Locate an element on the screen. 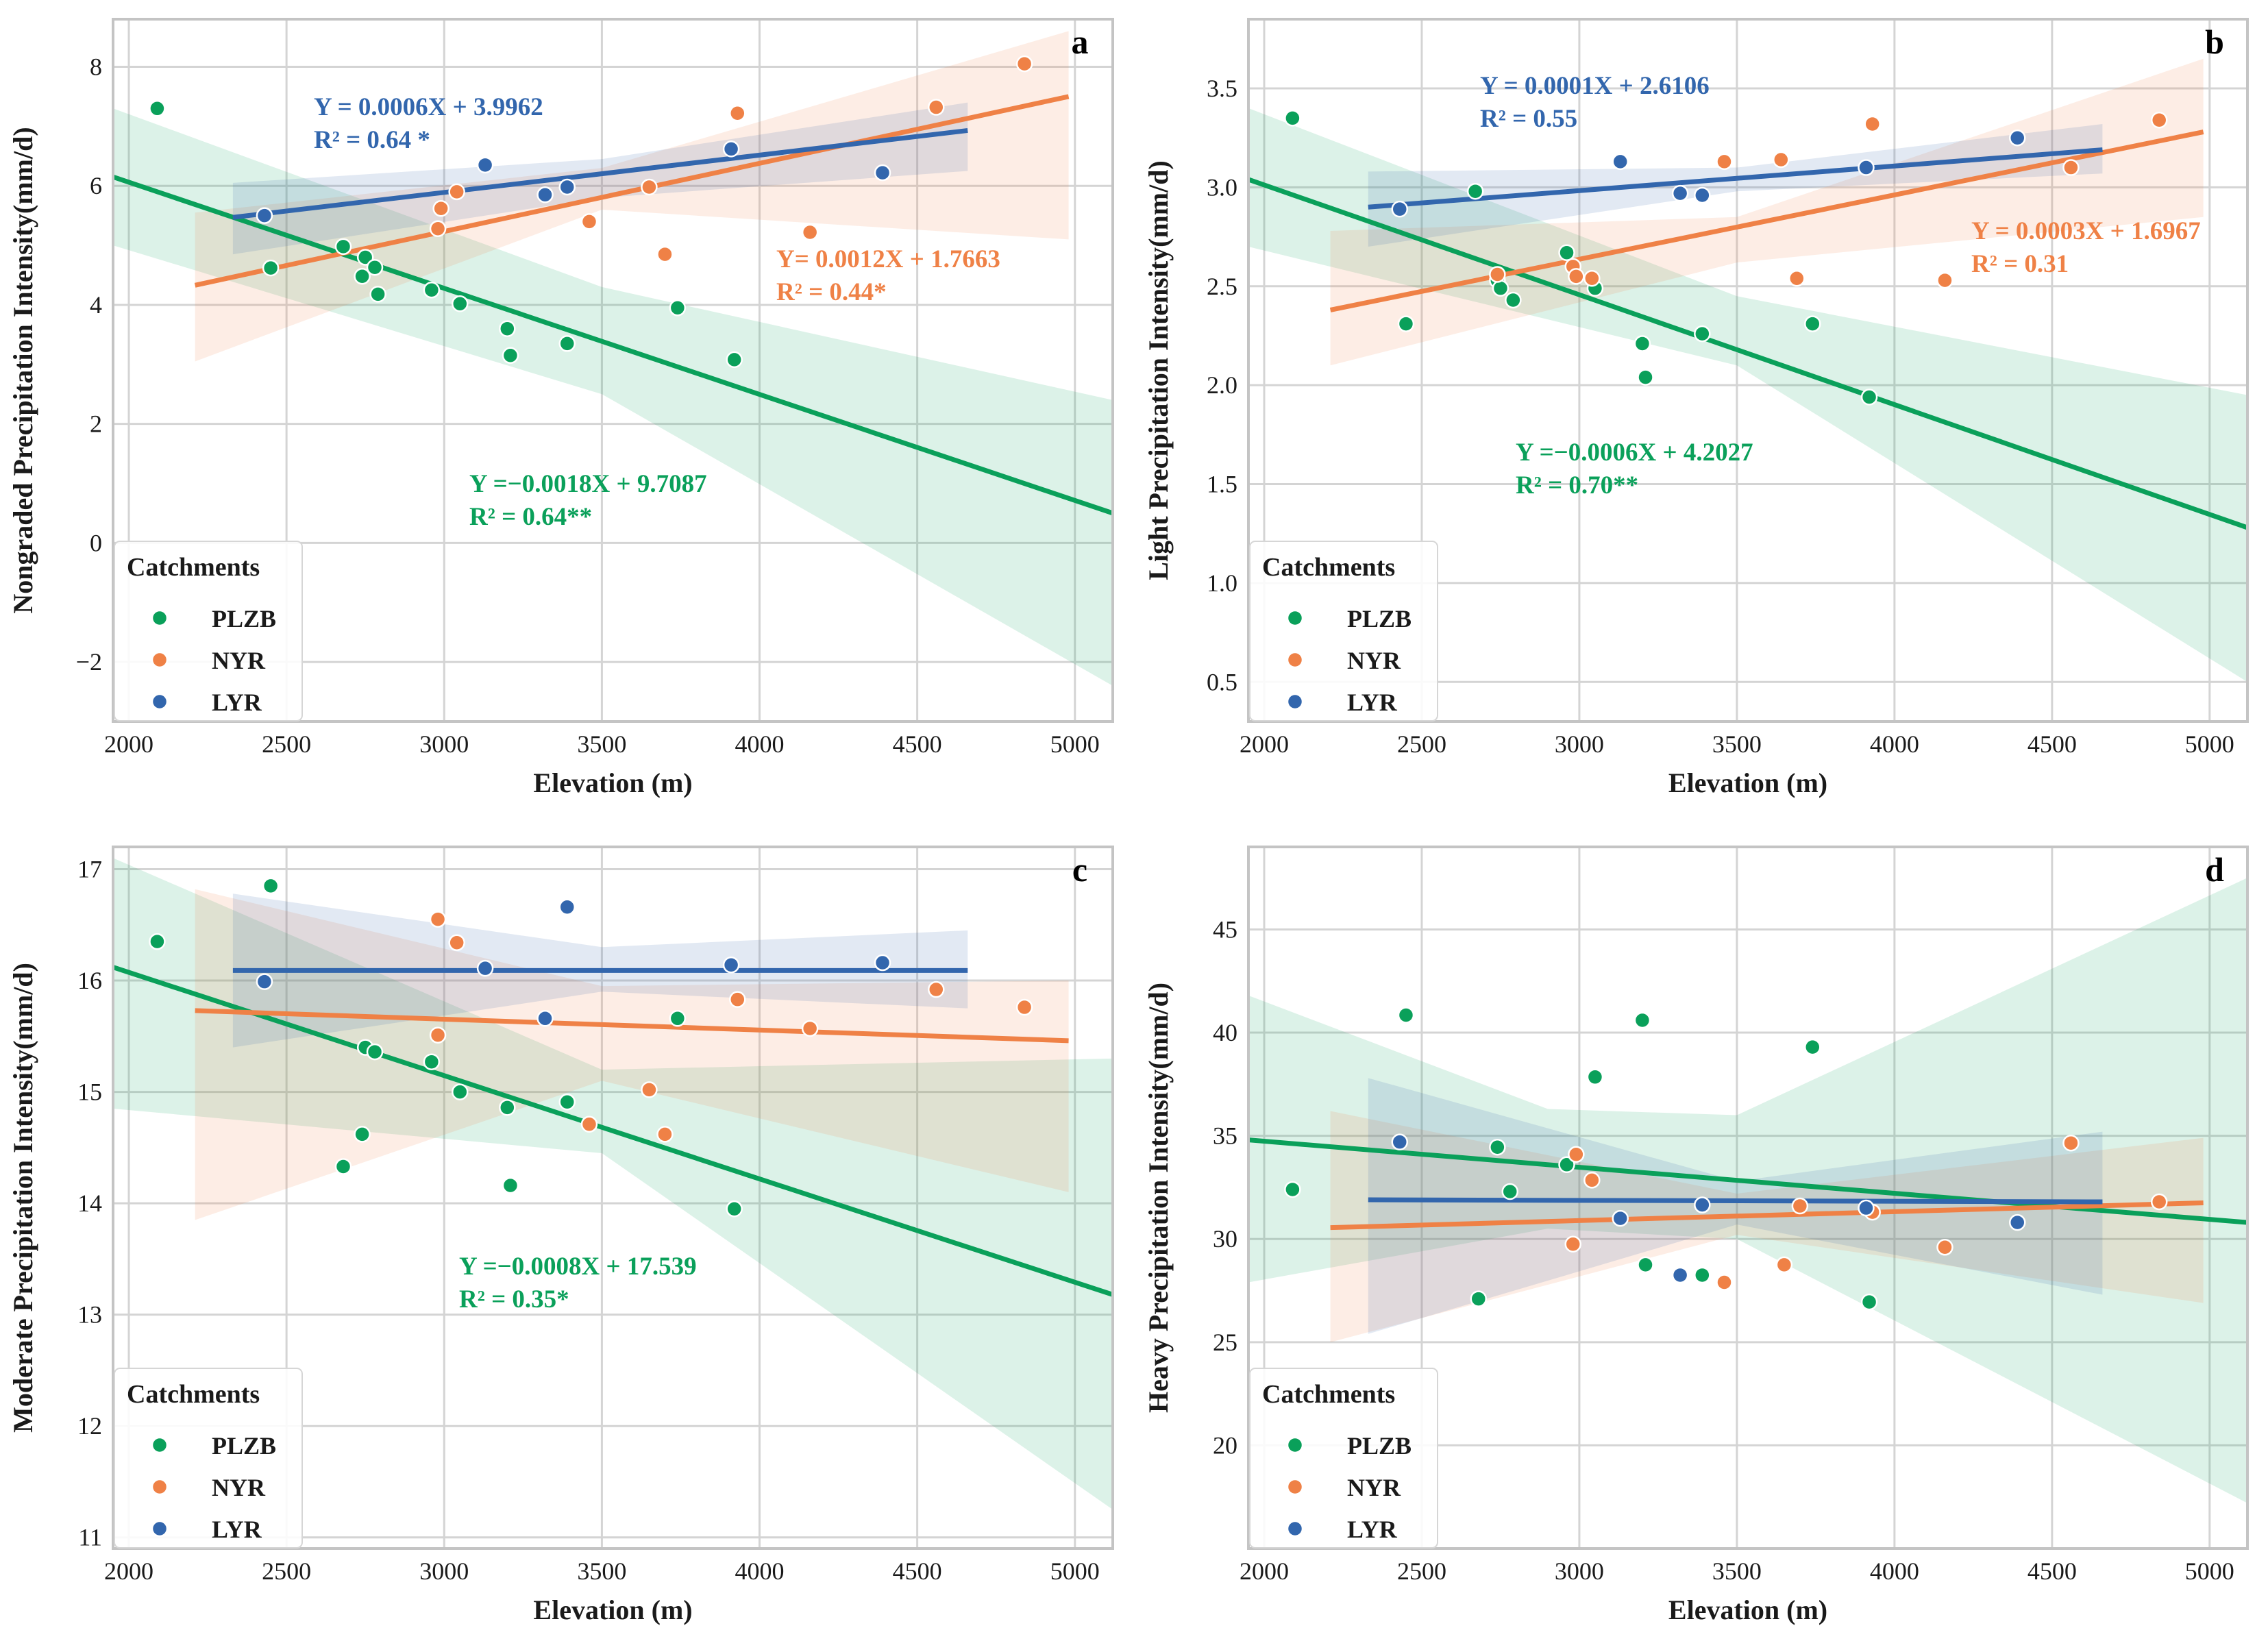 The width and height of the screenshot is (2268, 1652). y-tick-label: 1.5 is located at coordinates (1222, 485).